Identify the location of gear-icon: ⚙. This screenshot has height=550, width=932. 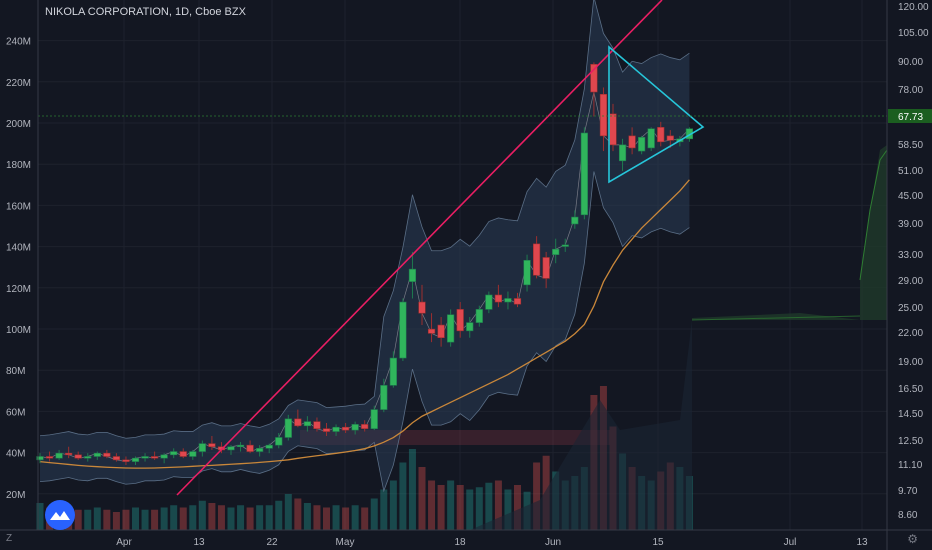
(912, 539).